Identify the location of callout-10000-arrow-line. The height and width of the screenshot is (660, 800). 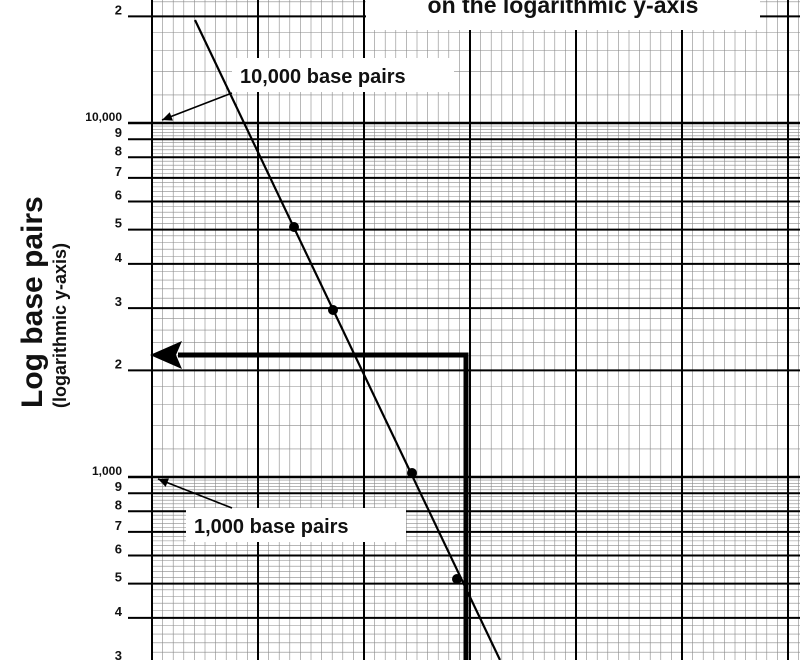
(197, 106).